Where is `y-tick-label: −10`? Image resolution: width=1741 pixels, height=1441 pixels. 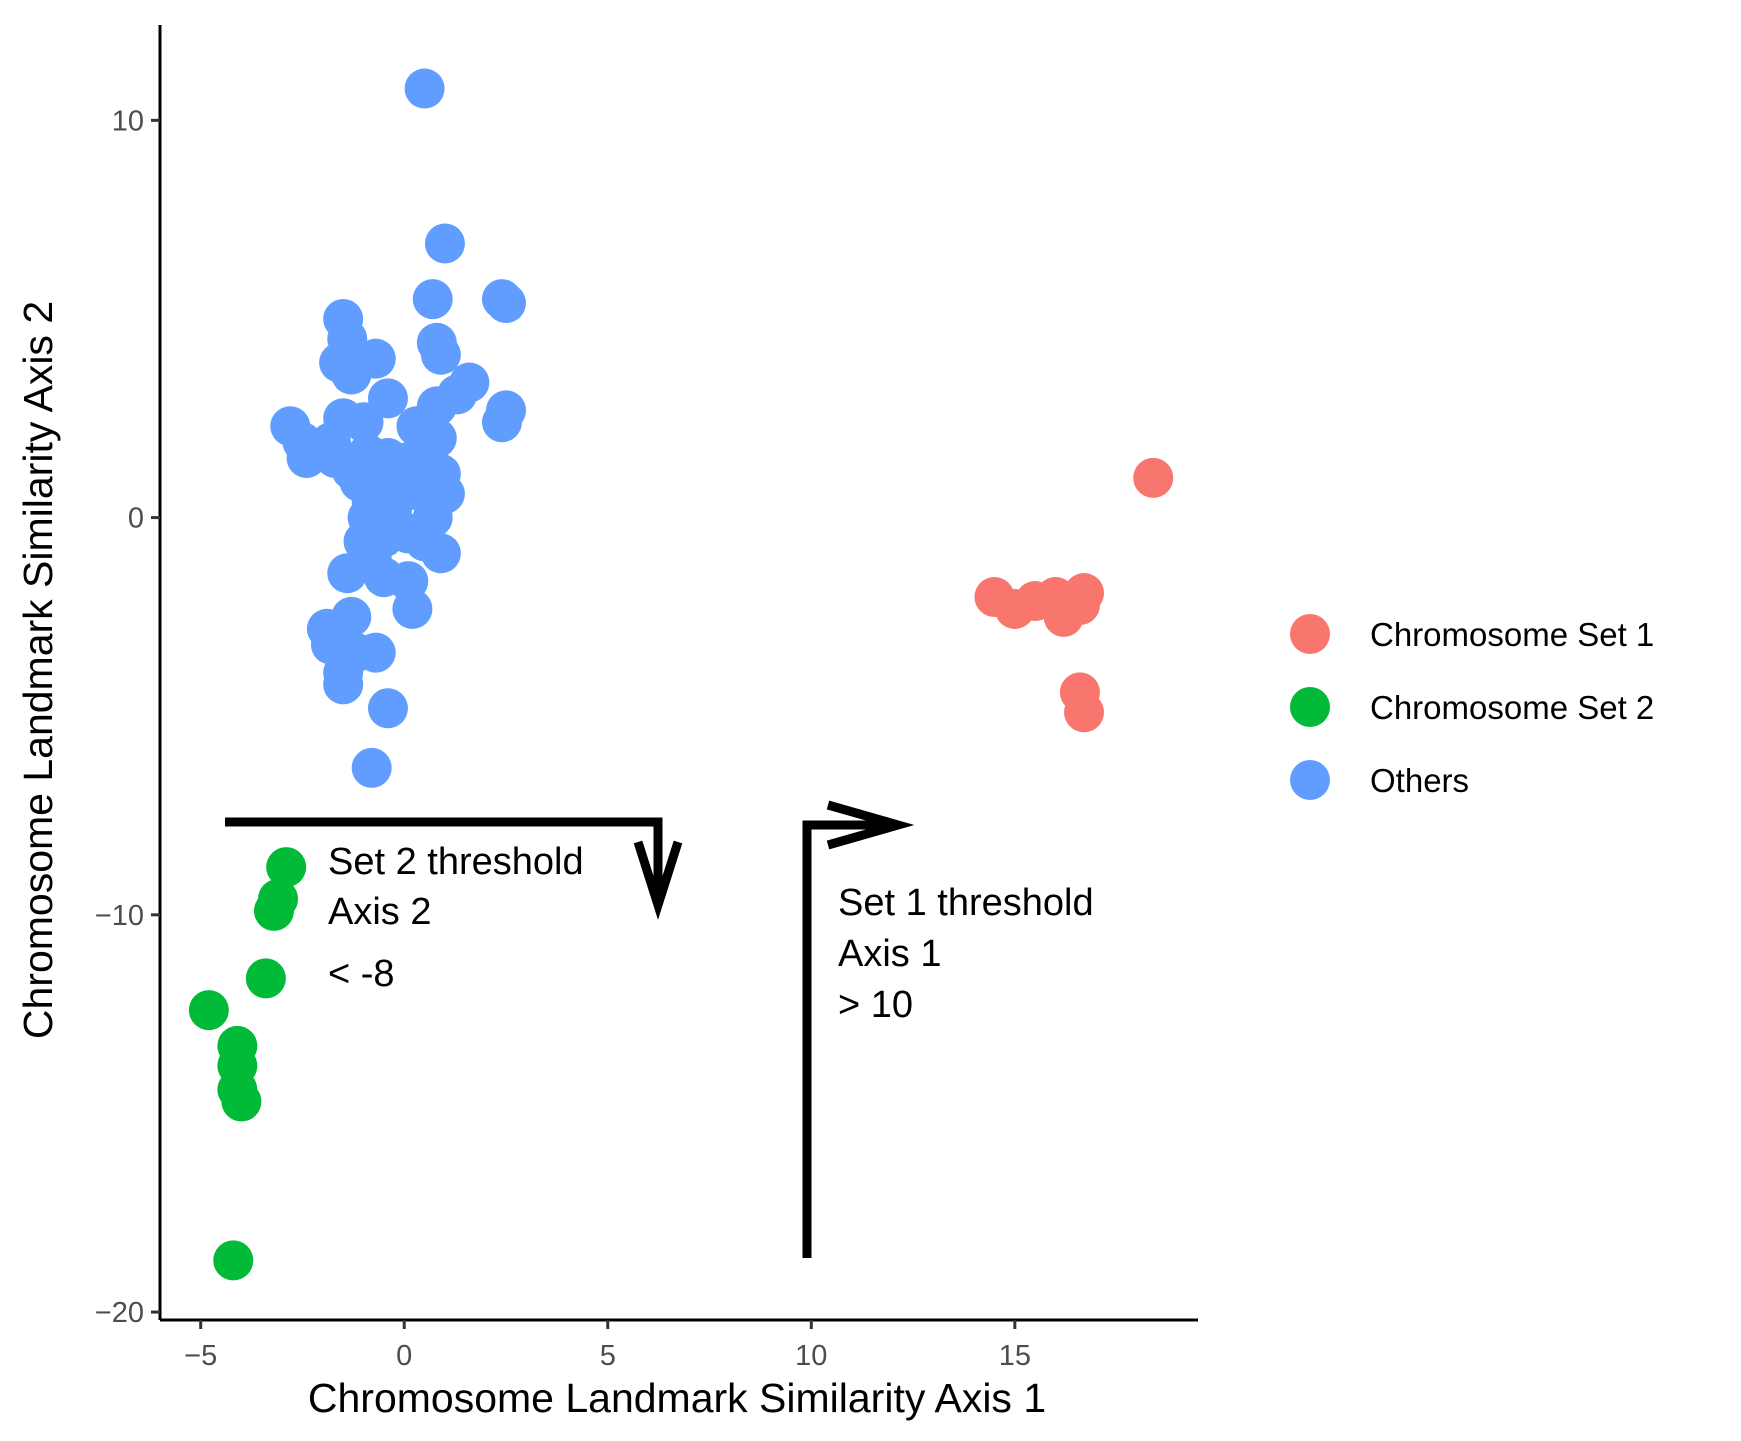 y-tick-label: −10 is located at coordinates (119, 916).